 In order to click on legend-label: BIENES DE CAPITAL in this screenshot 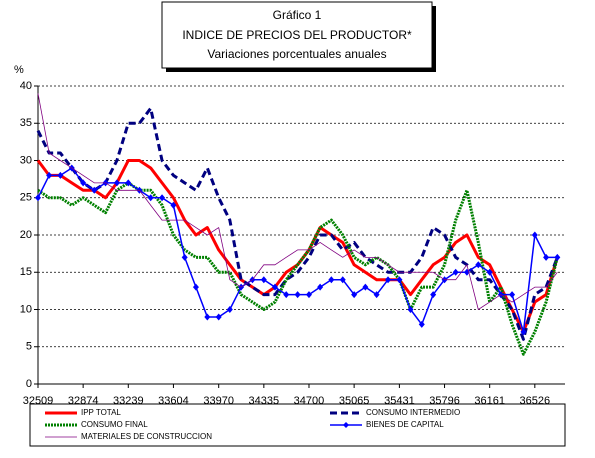, I will do `click(405, 424)`.